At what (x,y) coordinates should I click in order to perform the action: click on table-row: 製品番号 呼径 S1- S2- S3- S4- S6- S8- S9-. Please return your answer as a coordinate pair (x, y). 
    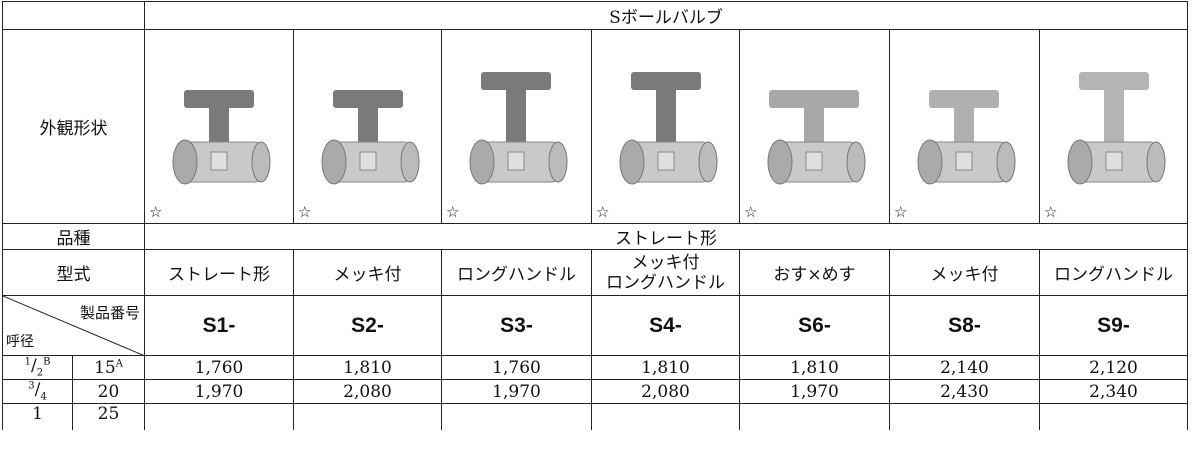
    Looking at the image, I should click on (595, 325).